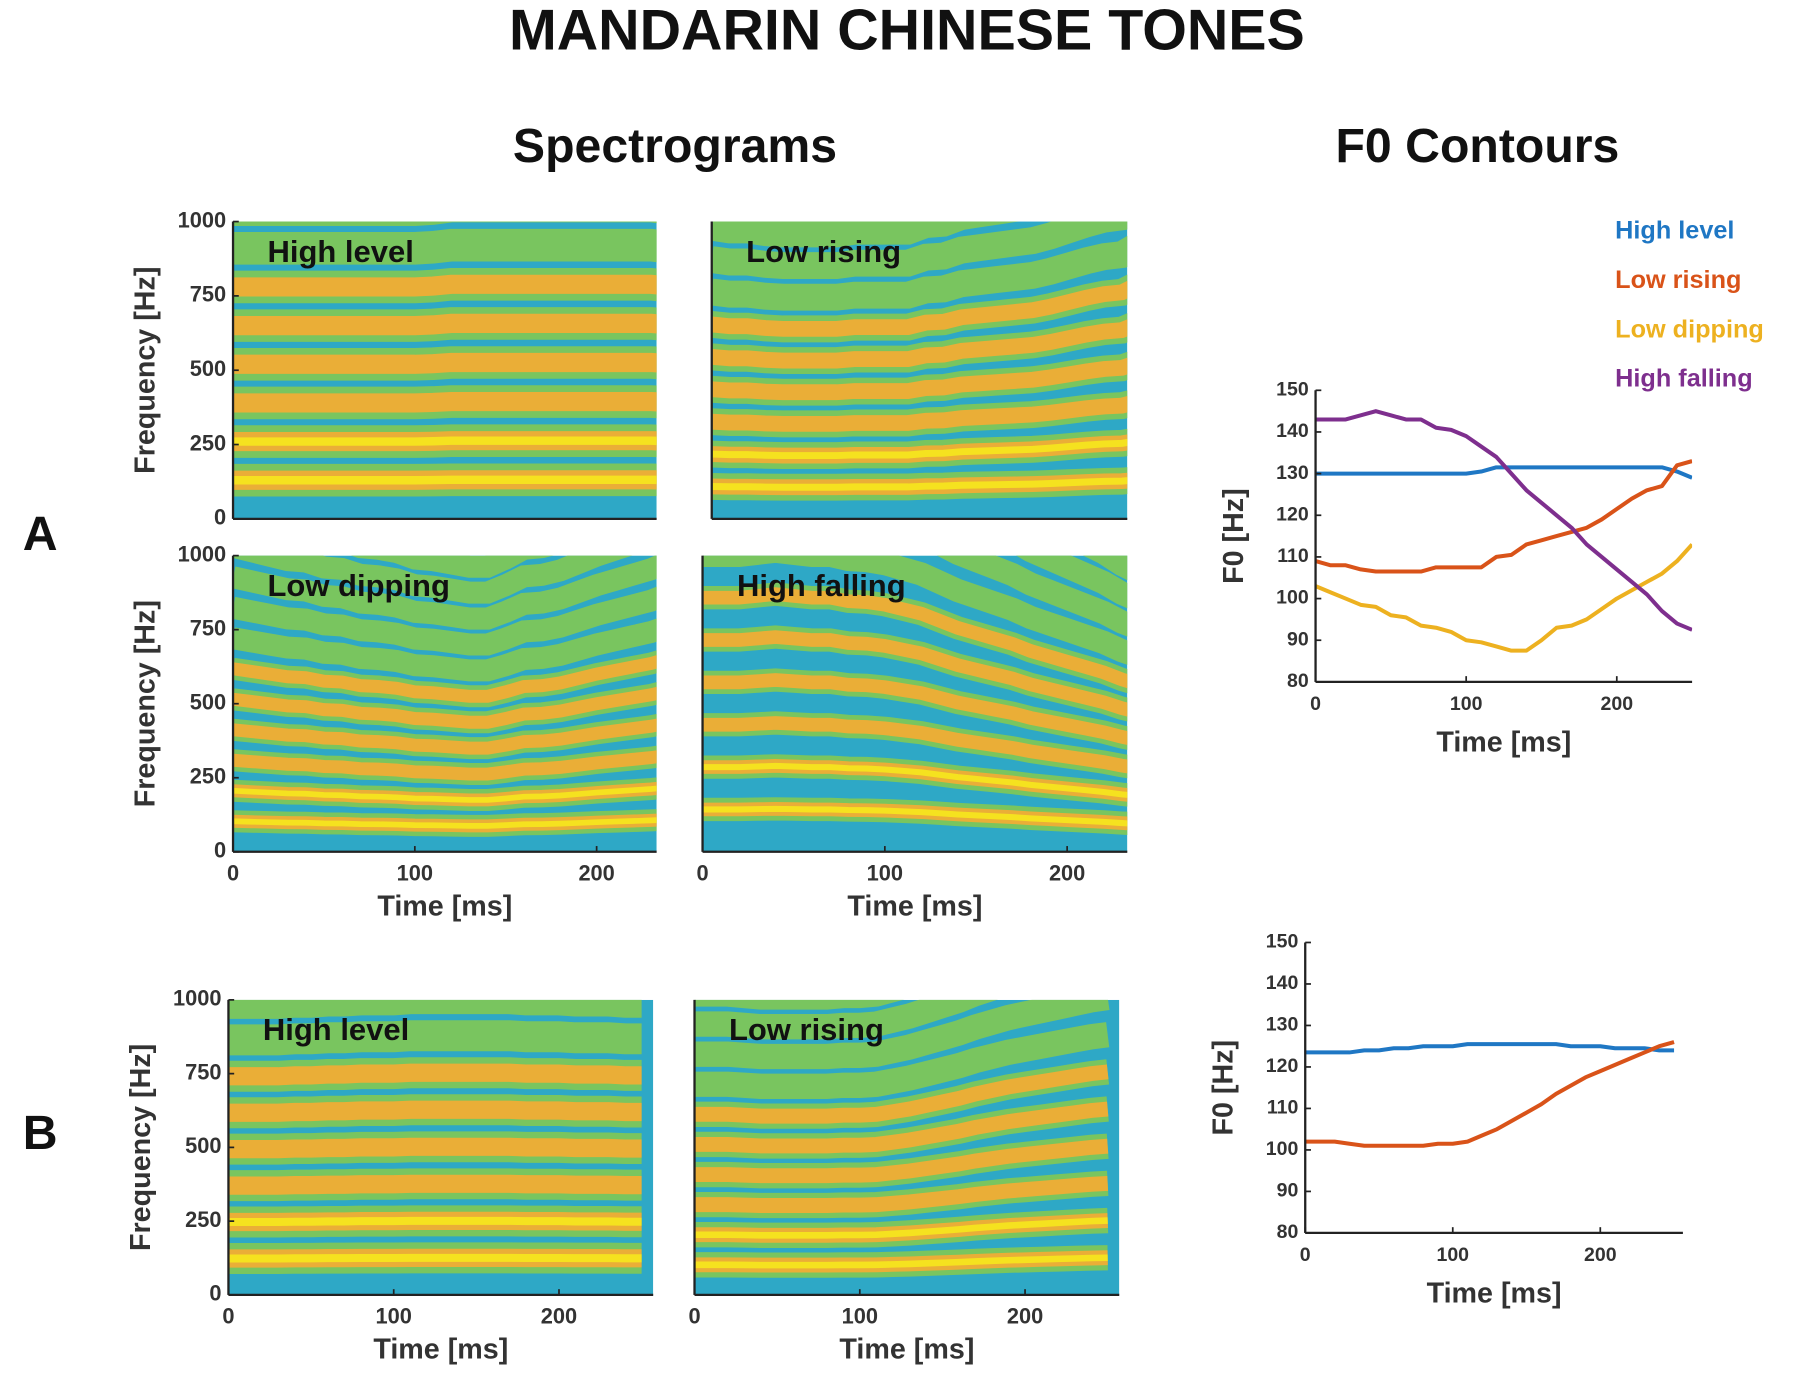  I want to click on plot-background, so click(1494, 1087).